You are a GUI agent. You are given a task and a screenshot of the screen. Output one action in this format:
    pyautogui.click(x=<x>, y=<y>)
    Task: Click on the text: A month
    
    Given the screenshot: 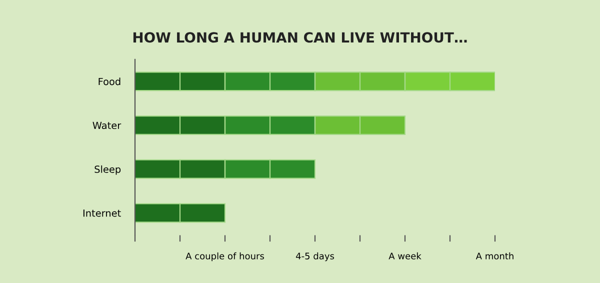 What is the action you would take?
    pyautogui.click(x=495, y=256)
    